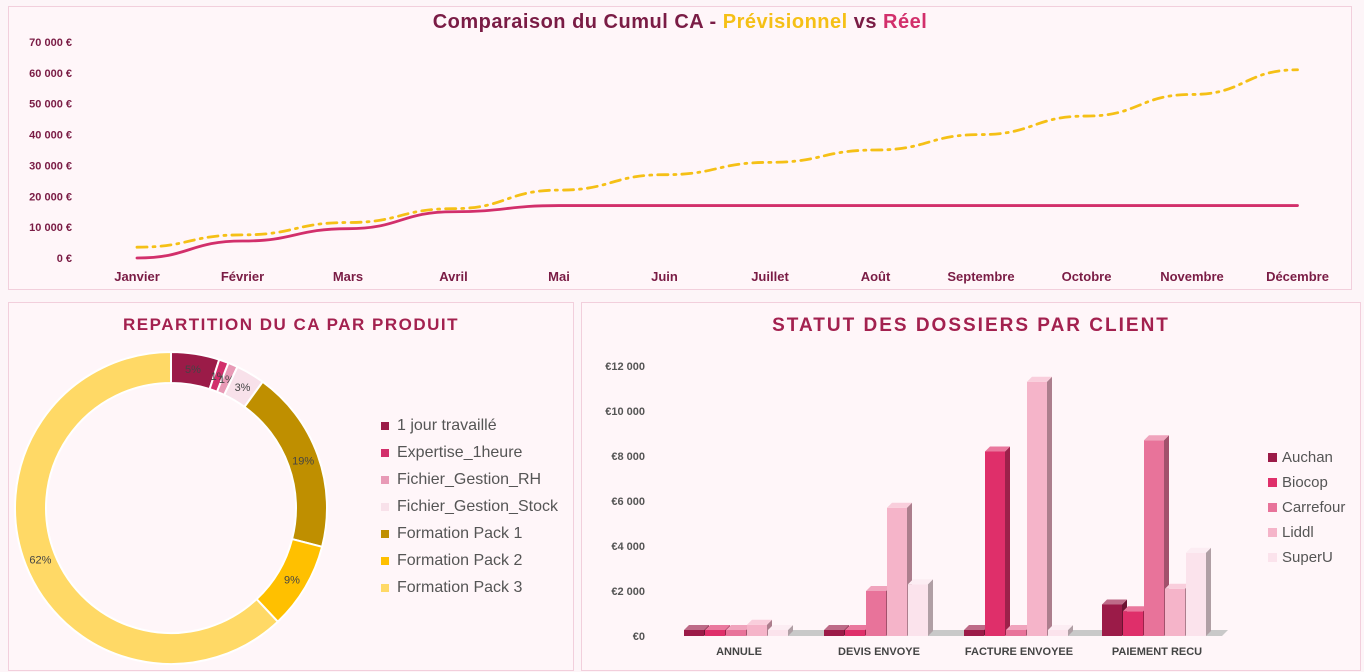  I want to click on legend-label: Expertise_1heure, so click(460, 452).